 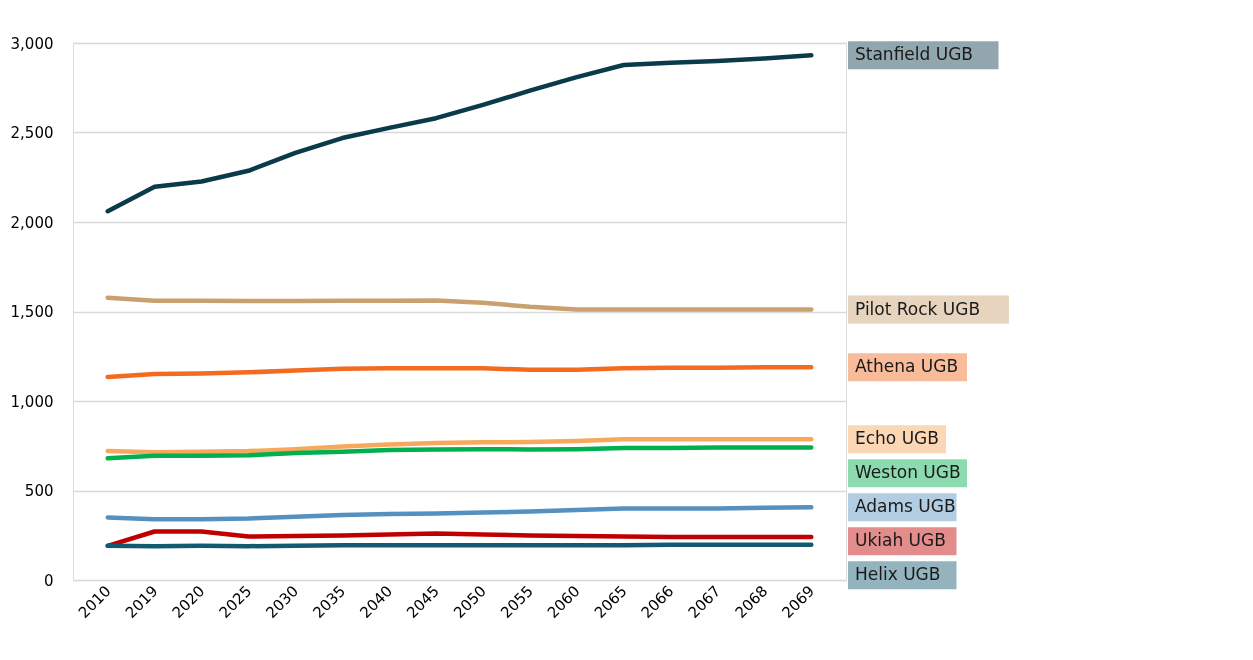 What do you see at coordinates (897, 438) in the screenshot?
I see `text: Echo UGB` at bounding box center [897, 438].